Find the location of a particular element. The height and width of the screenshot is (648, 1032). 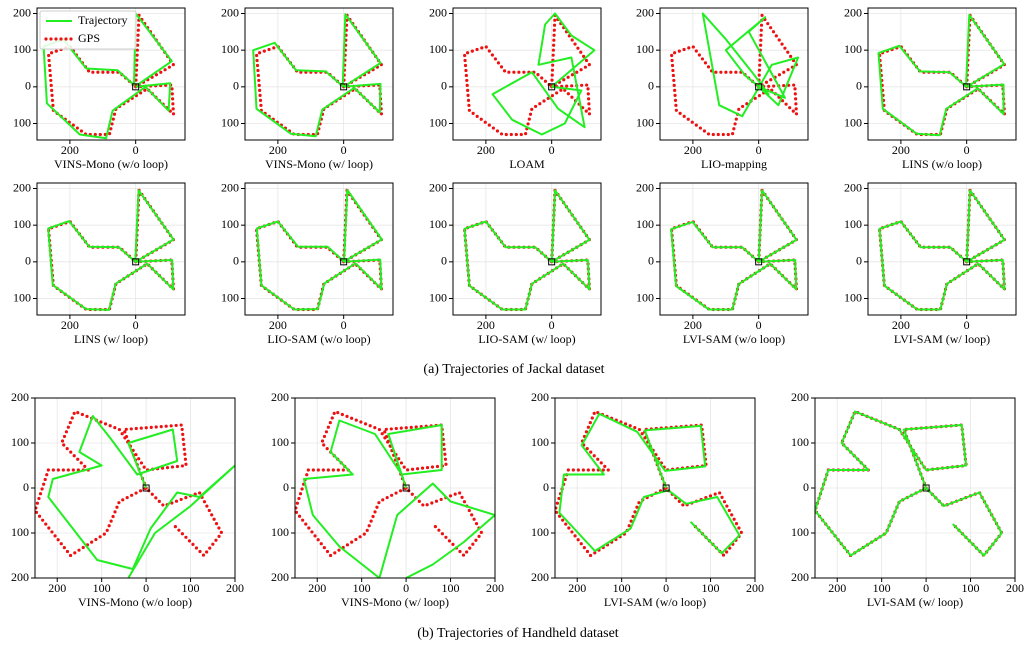

legend-label: GPS is located at coordinates (89, 38).